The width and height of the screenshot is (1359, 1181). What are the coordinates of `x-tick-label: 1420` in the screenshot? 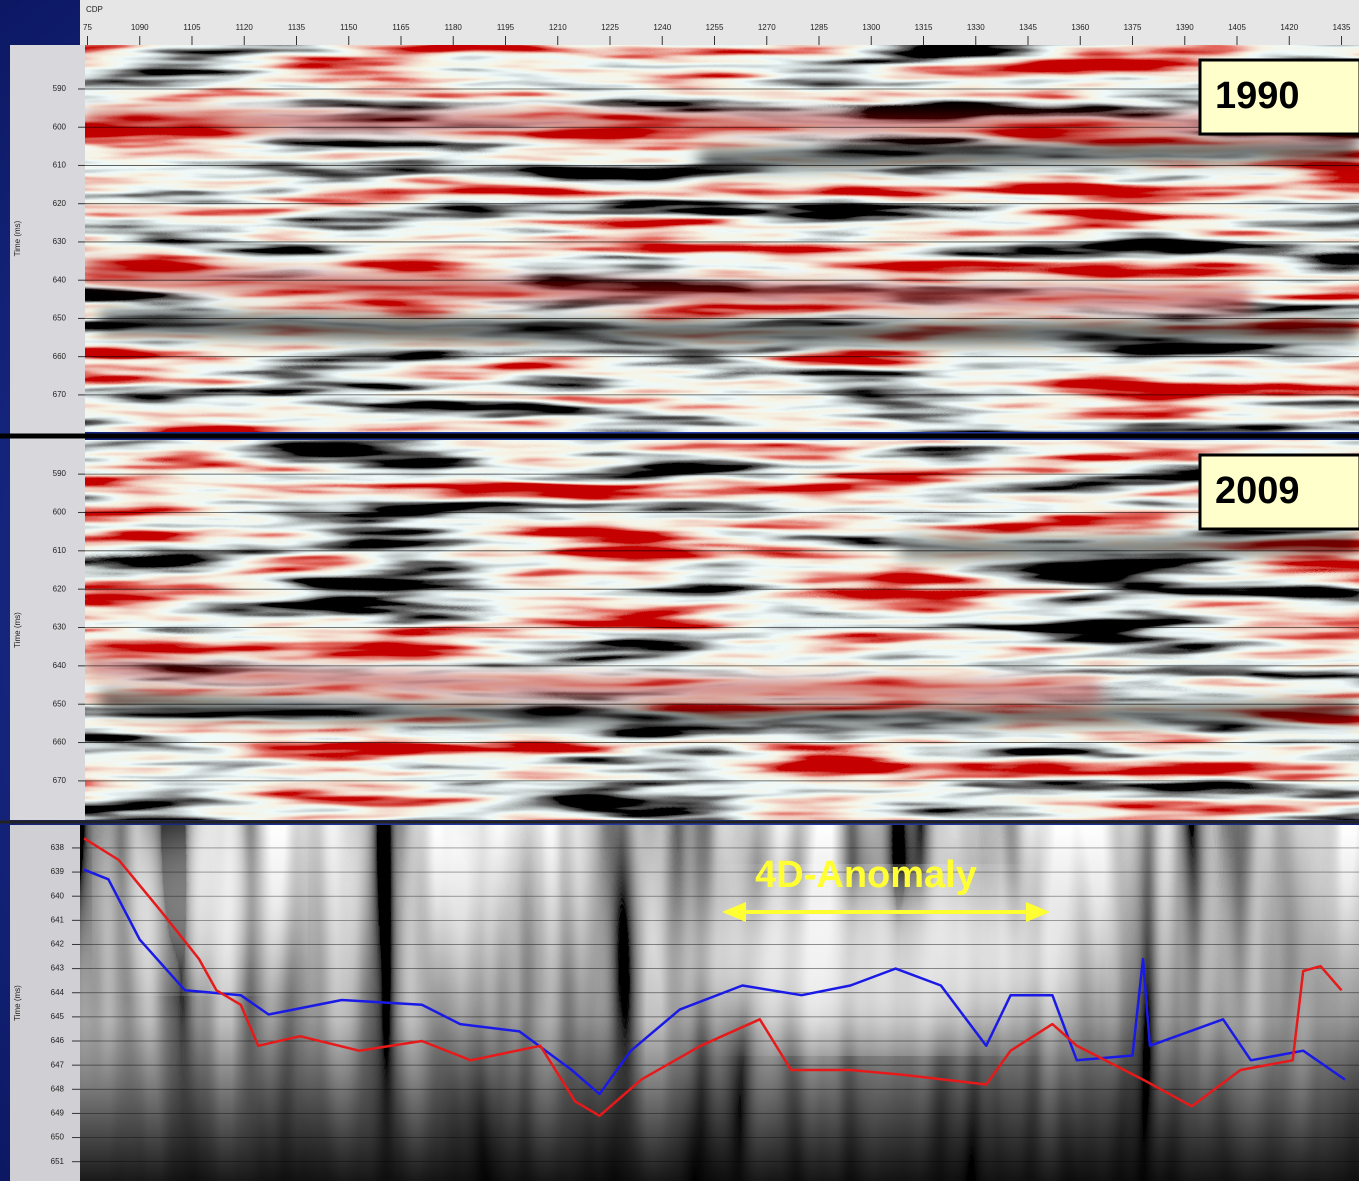 It's located at (1289, 27).